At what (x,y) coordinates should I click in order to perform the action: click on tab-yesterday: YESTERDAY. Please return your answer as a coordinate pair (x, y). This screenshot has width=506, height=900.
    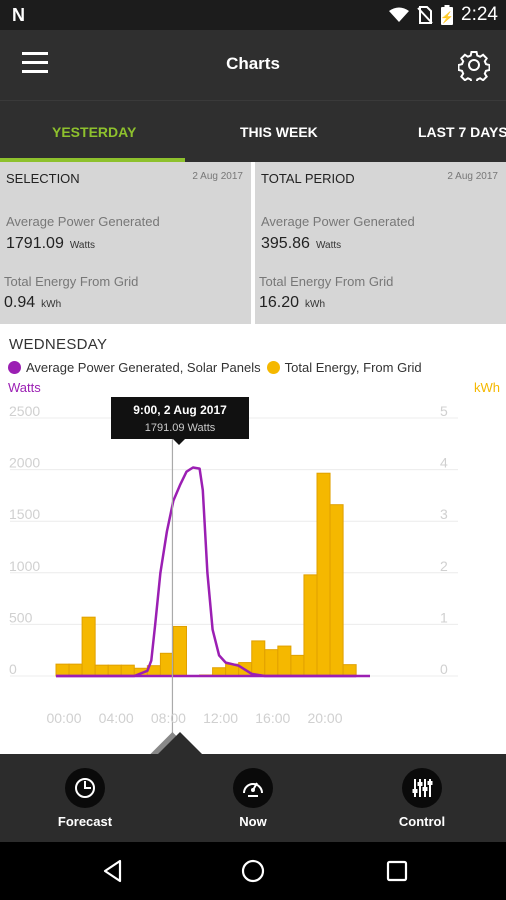
    Looking at the image, I should click on (94, 132).